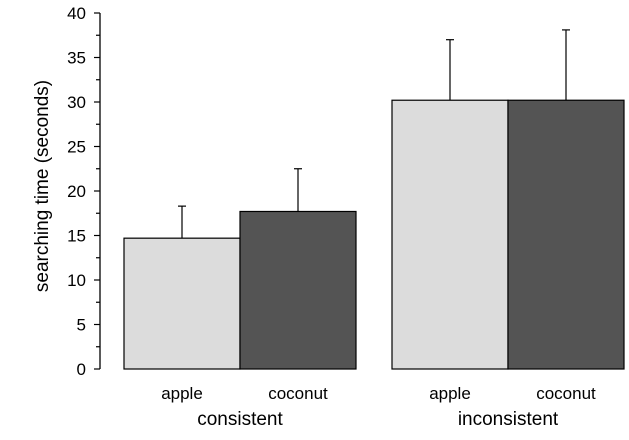  Describe the element at coordinates (76, 147) in the screenshot. I see `y-tick-label: 25` at that location.